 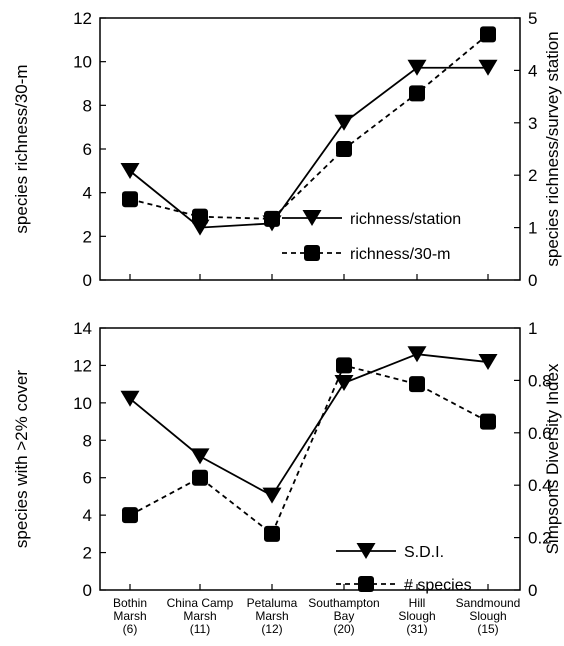 I want to click on category-label: Southampton Bay (20), so click(x=343, y=616).